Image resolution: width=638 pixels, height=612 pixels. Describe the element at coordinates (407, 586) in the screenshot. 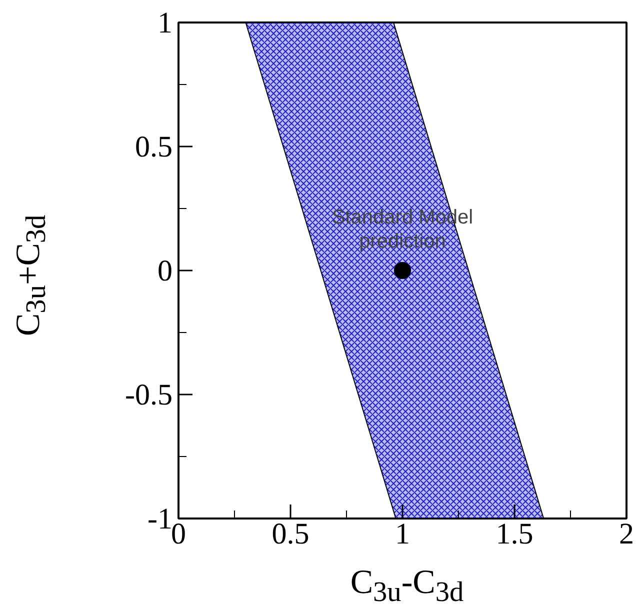

I see `x-axis-title: C$_{3u}$-C$_{3d}$` at that location.